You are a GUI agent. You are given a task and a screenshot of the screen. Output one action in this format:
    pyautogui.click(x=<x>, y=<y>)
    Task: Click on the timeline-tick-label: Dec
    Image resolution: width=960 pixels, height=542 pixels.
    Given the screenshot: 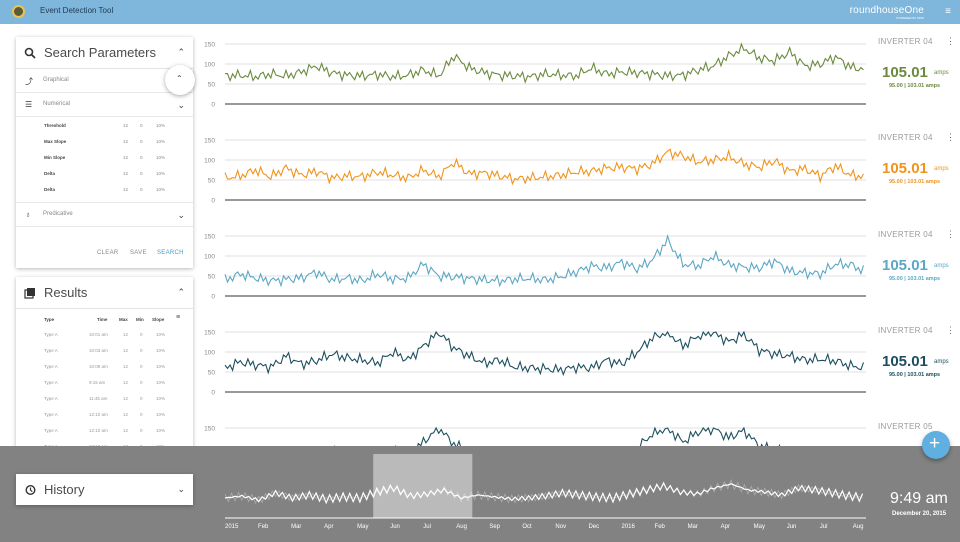 What is the action you would take?
    pyautogui.click(x=593, y=527)
    